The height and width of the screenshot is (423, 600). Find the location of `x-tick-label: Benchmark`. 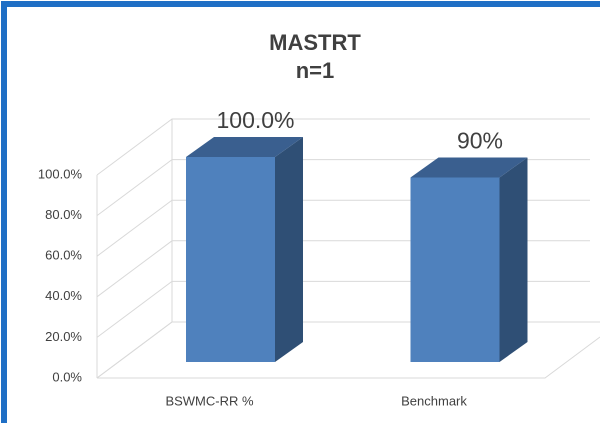

x-tick-label: Benchmark is located at coordinates (434, 400).